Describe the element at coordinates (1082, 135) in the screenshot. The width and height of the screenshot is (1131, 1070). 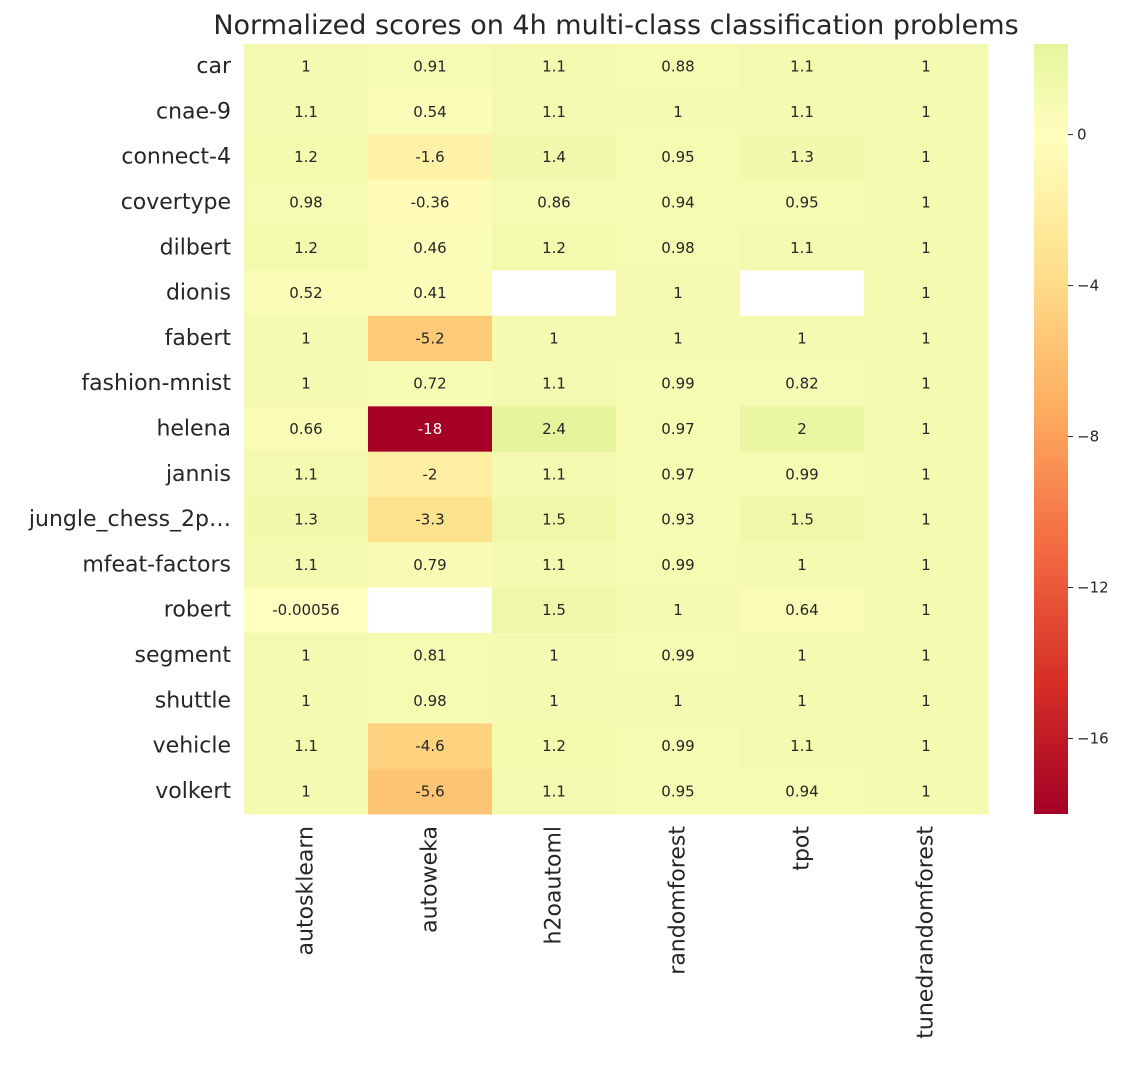
I see `colorbar-tick-label: 0` at that location.